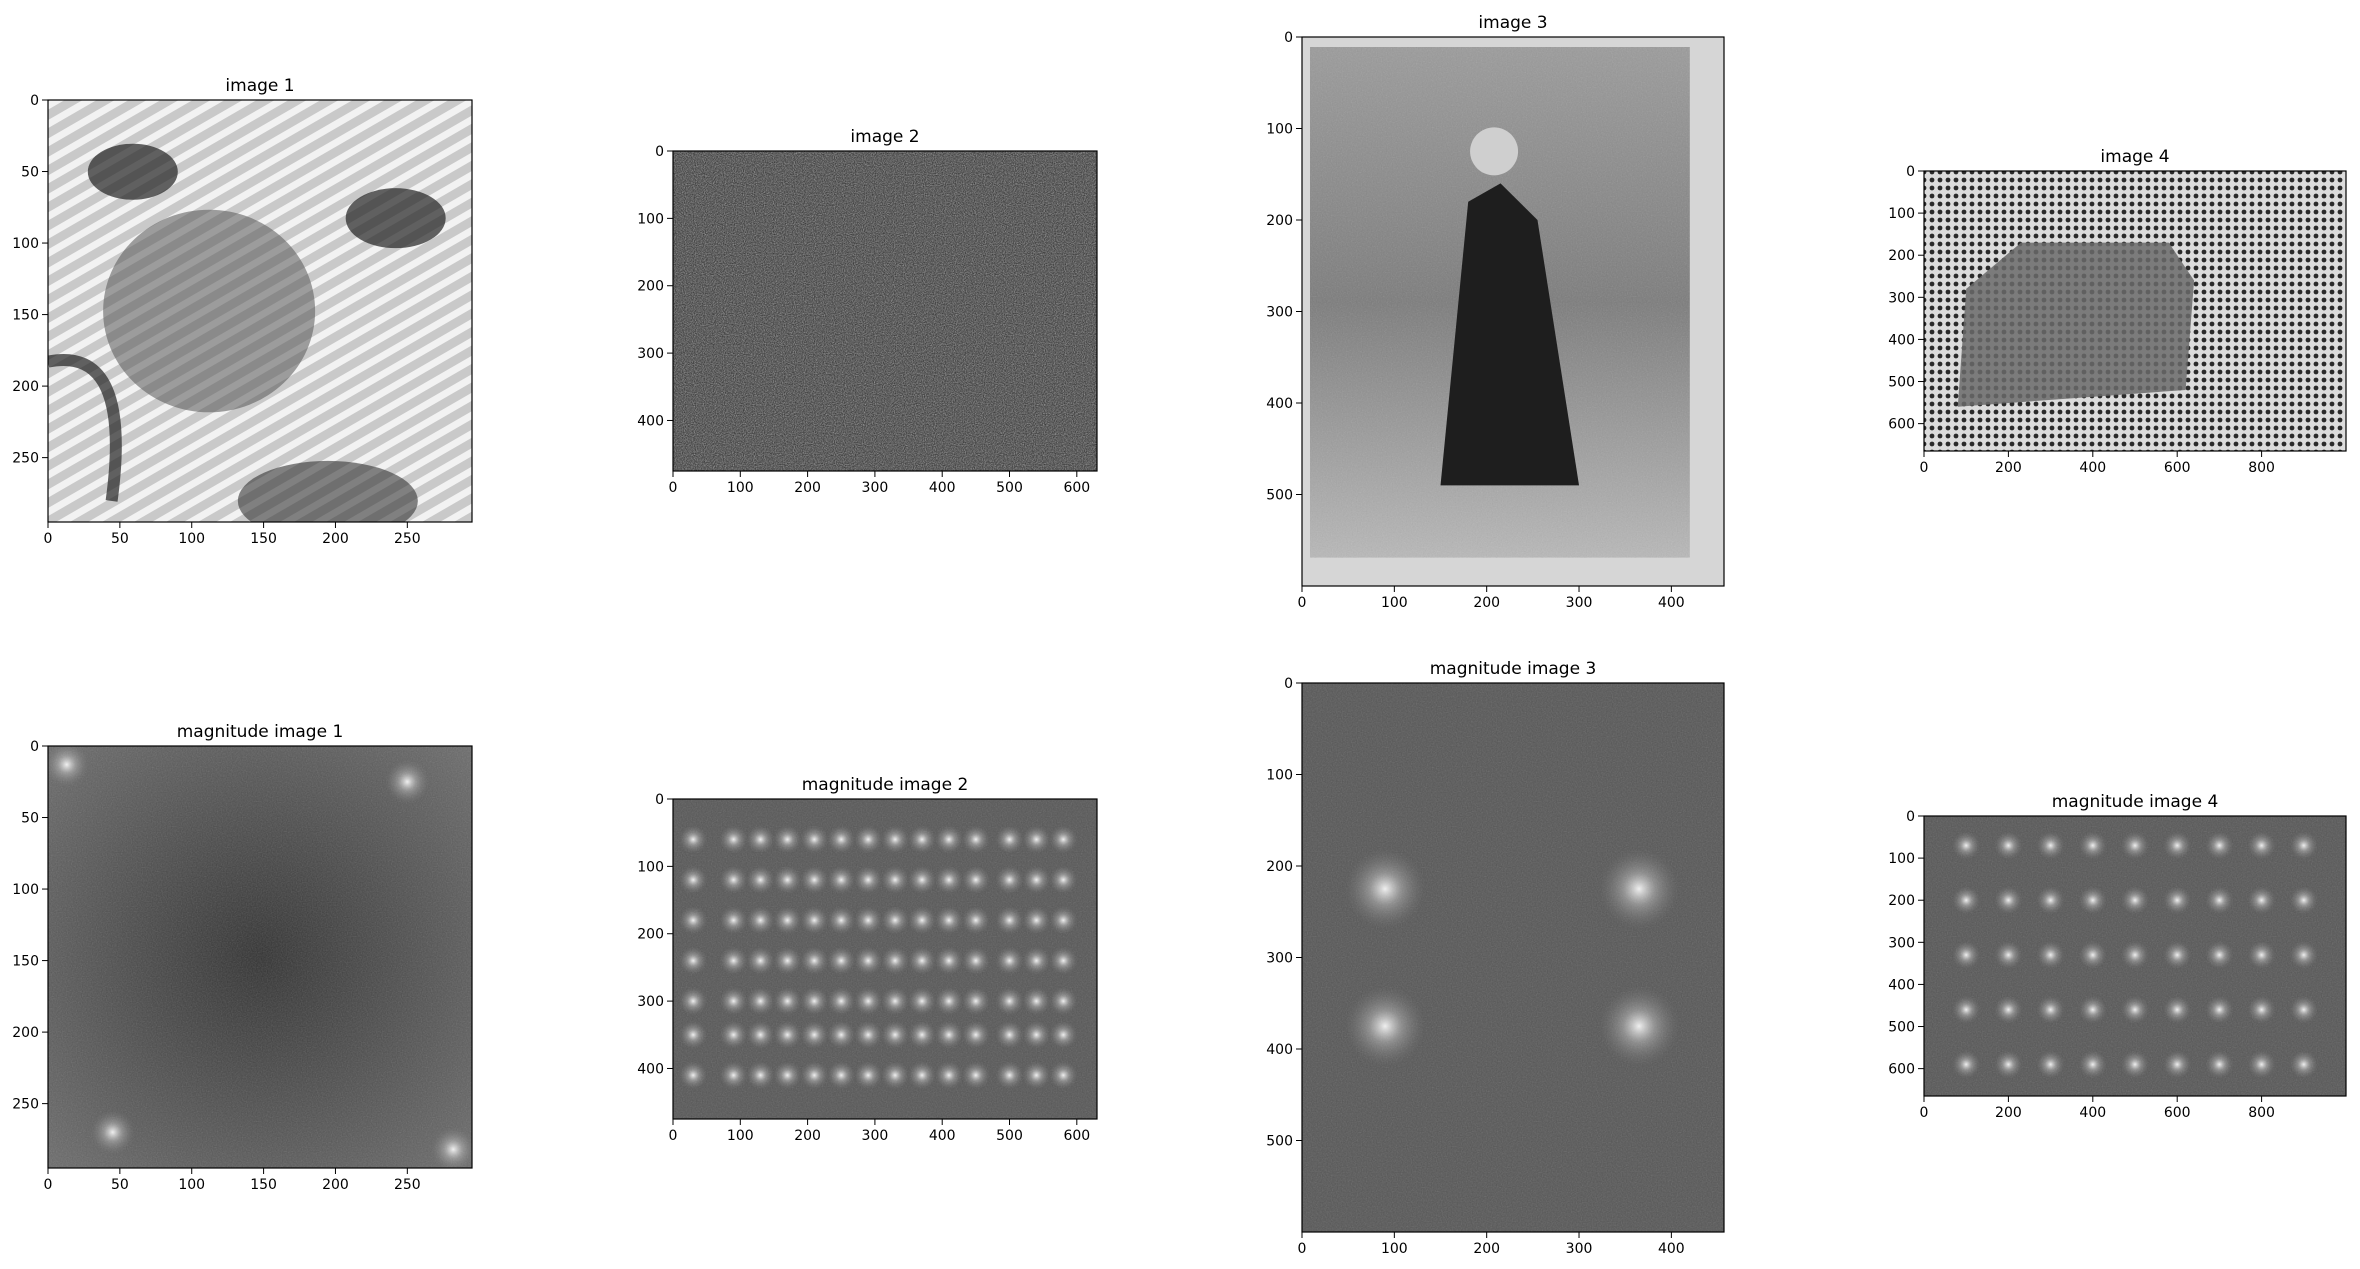 The width and height of the screenshot is (2360, 1269). I want to click on x-tick-label: 250, so click(407, 1185).